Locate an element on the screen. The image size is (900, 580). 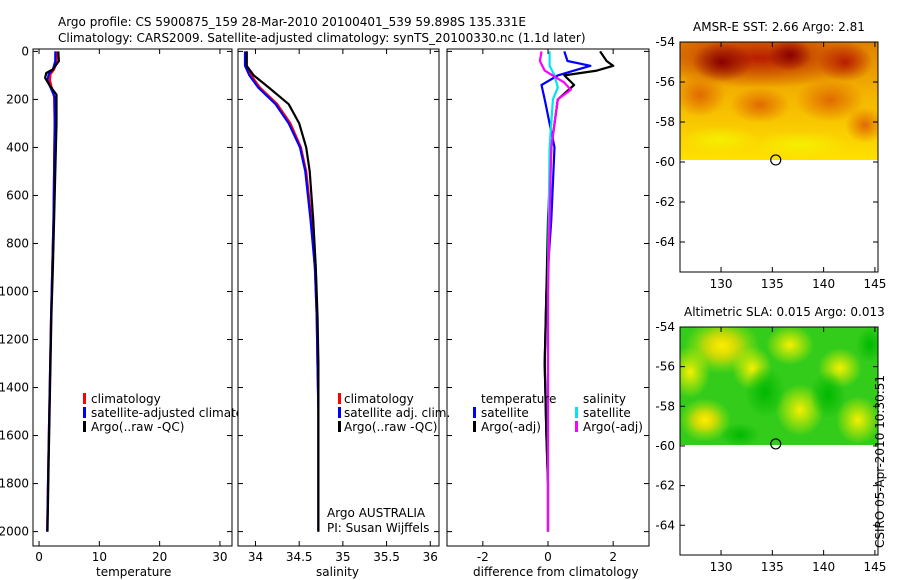
sst-map-frame is located at coordinates (779, 157).